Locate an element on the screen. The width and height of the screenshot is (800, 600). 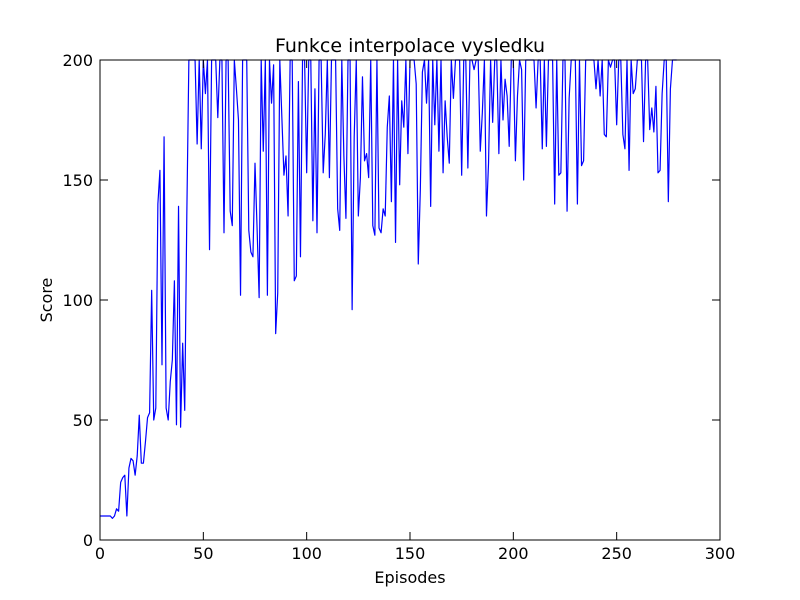
x-tick-label: 200 is located at coordinates (513, 553).